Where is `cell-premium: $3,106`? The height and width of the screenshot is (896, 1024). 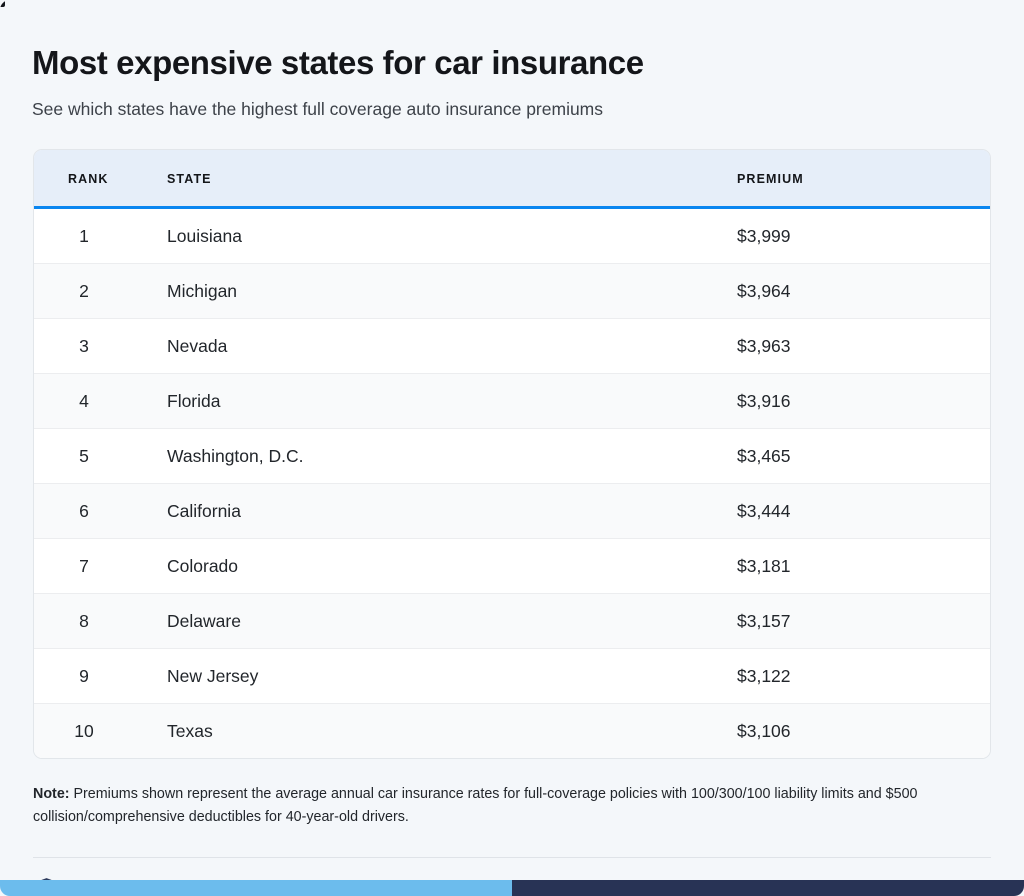
cell-premium: $3,106 is located at coordinates (847, 730).